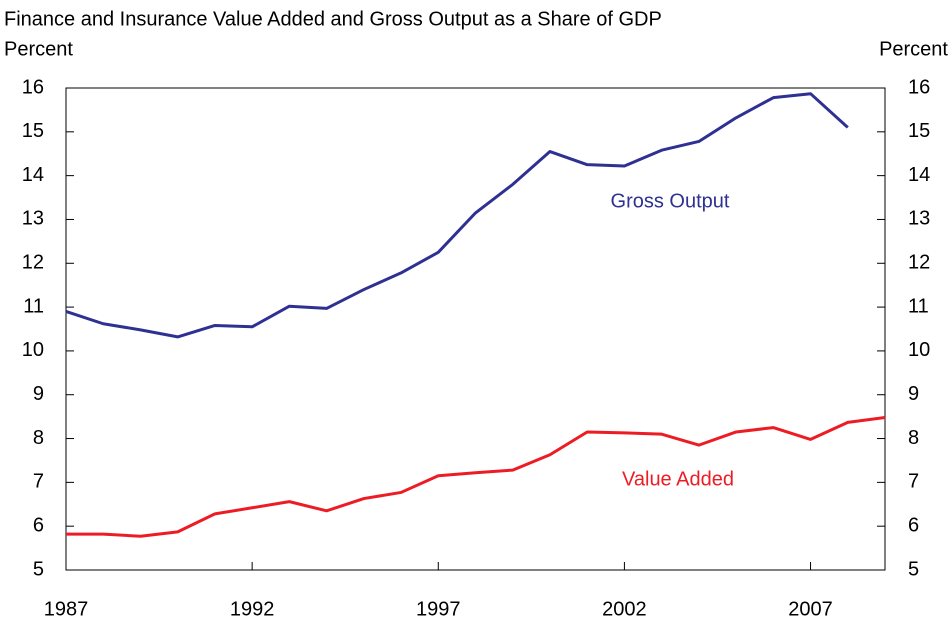 This screenshot has height=630, width=952. Describe the element at coordinates (624, 609) in the screenshot. I see `x-tick-label: 2002` at that location.